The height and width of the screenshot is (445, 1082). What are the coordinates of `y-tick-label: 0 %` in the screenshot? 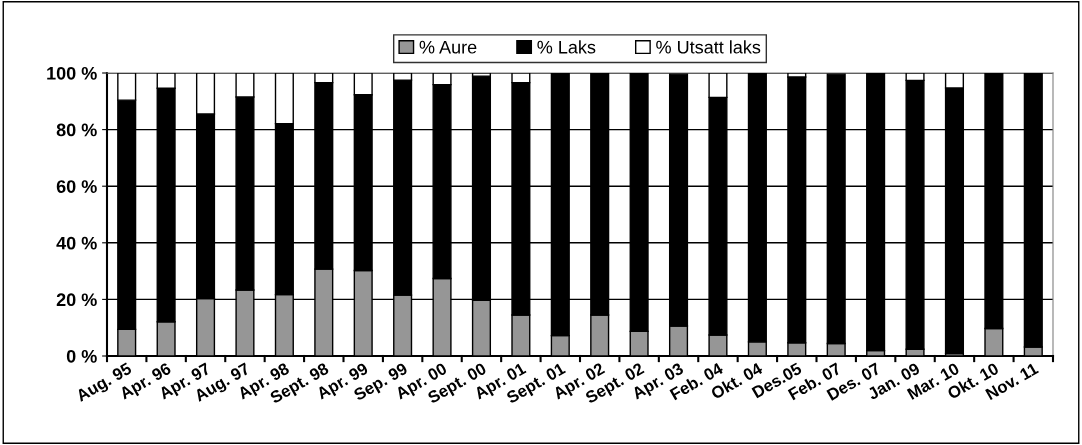 It's located at (81, 356).